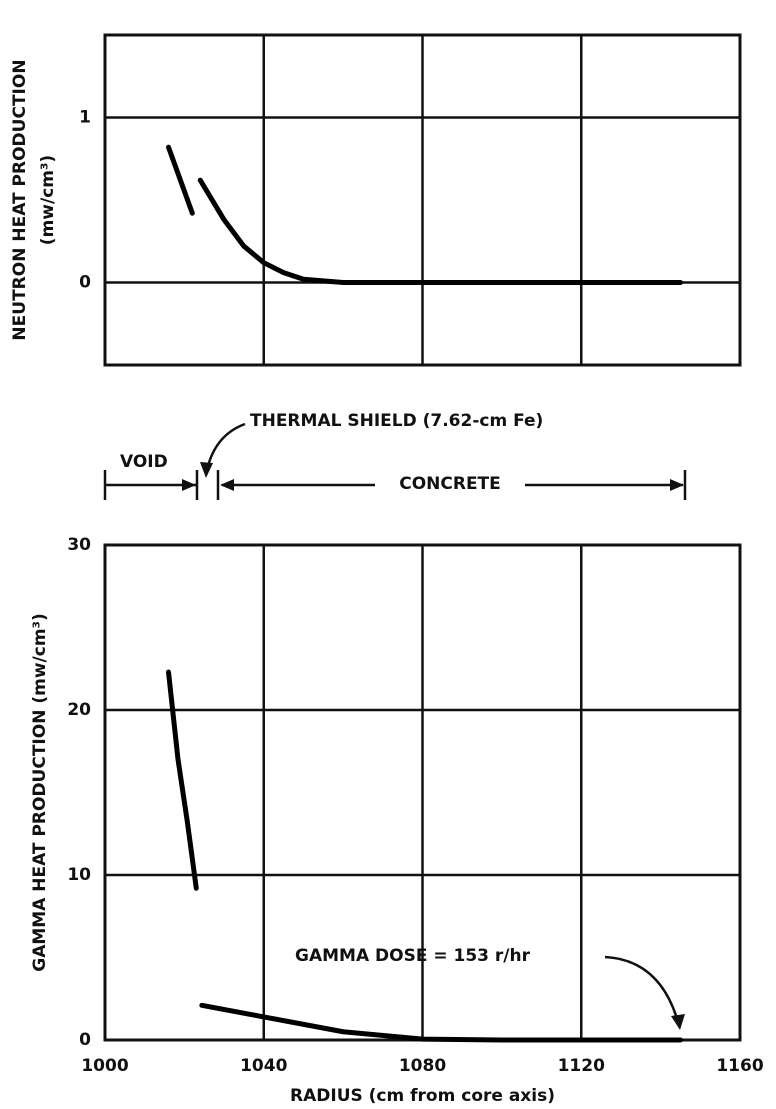 The image size is (776, 1109). What do you see at coordinates (396, 421) in the screenshot?
I see `annotation: THERMAL SHIELD (7.62-cm Fe)` at bounding box center [396, 421].